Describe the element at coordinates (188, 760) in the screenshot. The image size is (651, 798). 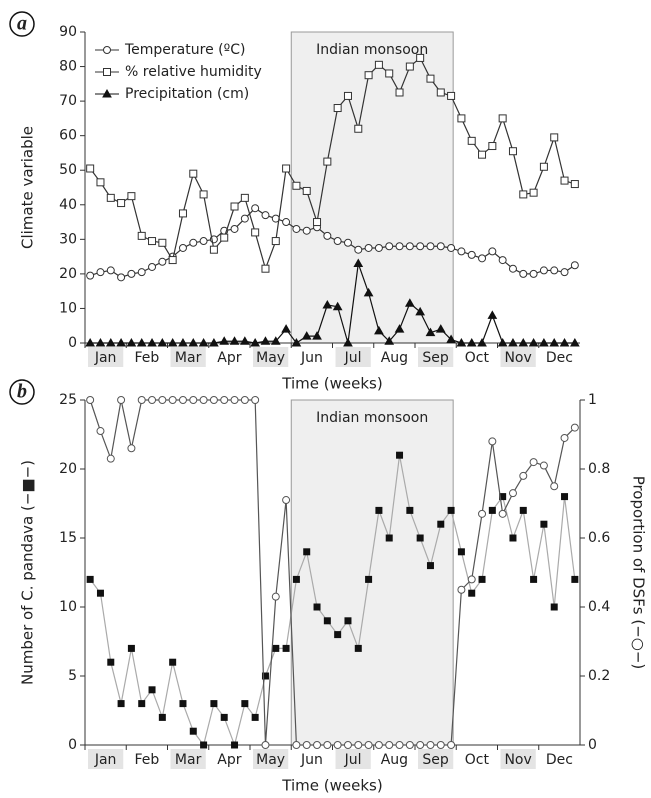
I see `month-label: Mar` at that location.